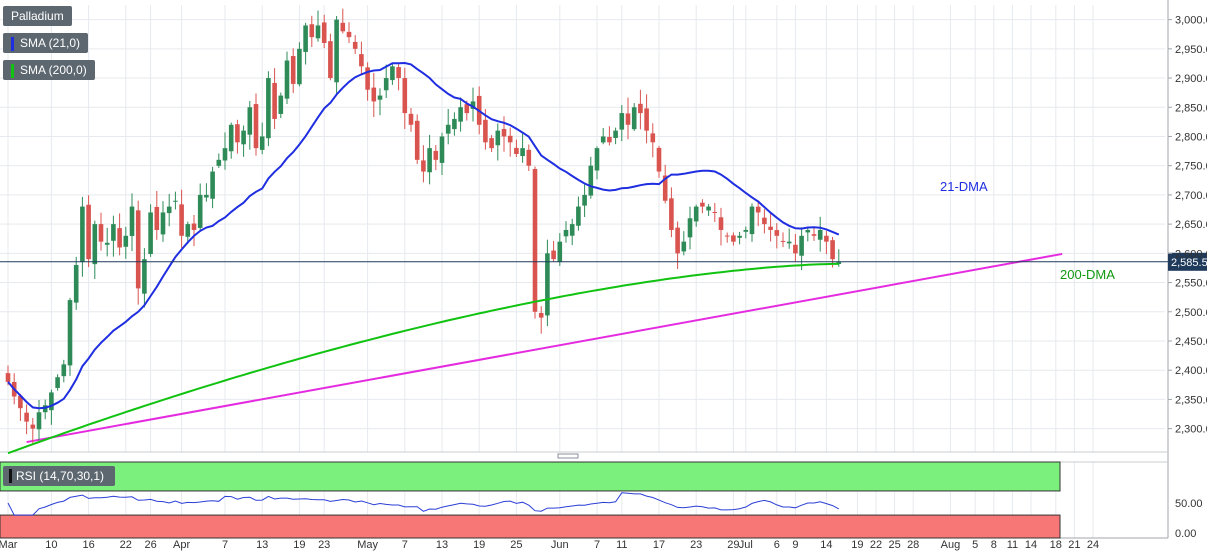 This screenshot has height=555, width=1207. I want to click on sma21-tag: SMA (21,0), so click(46, 43).